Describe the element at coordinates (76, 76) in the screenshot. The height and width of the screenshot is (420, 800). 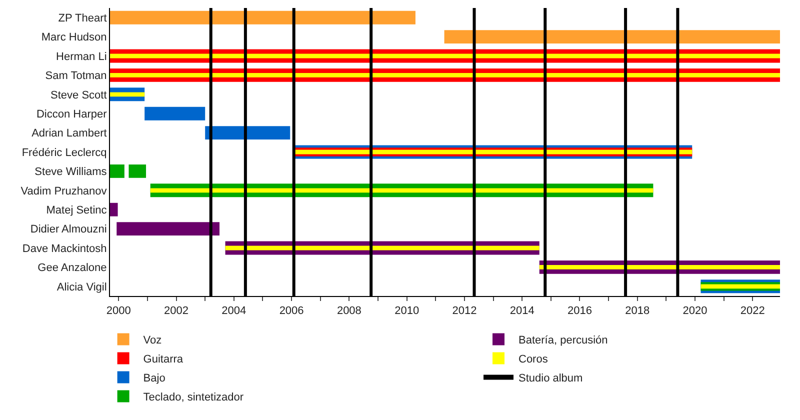
I see `y-tick-label: Sam Totman` at that location.